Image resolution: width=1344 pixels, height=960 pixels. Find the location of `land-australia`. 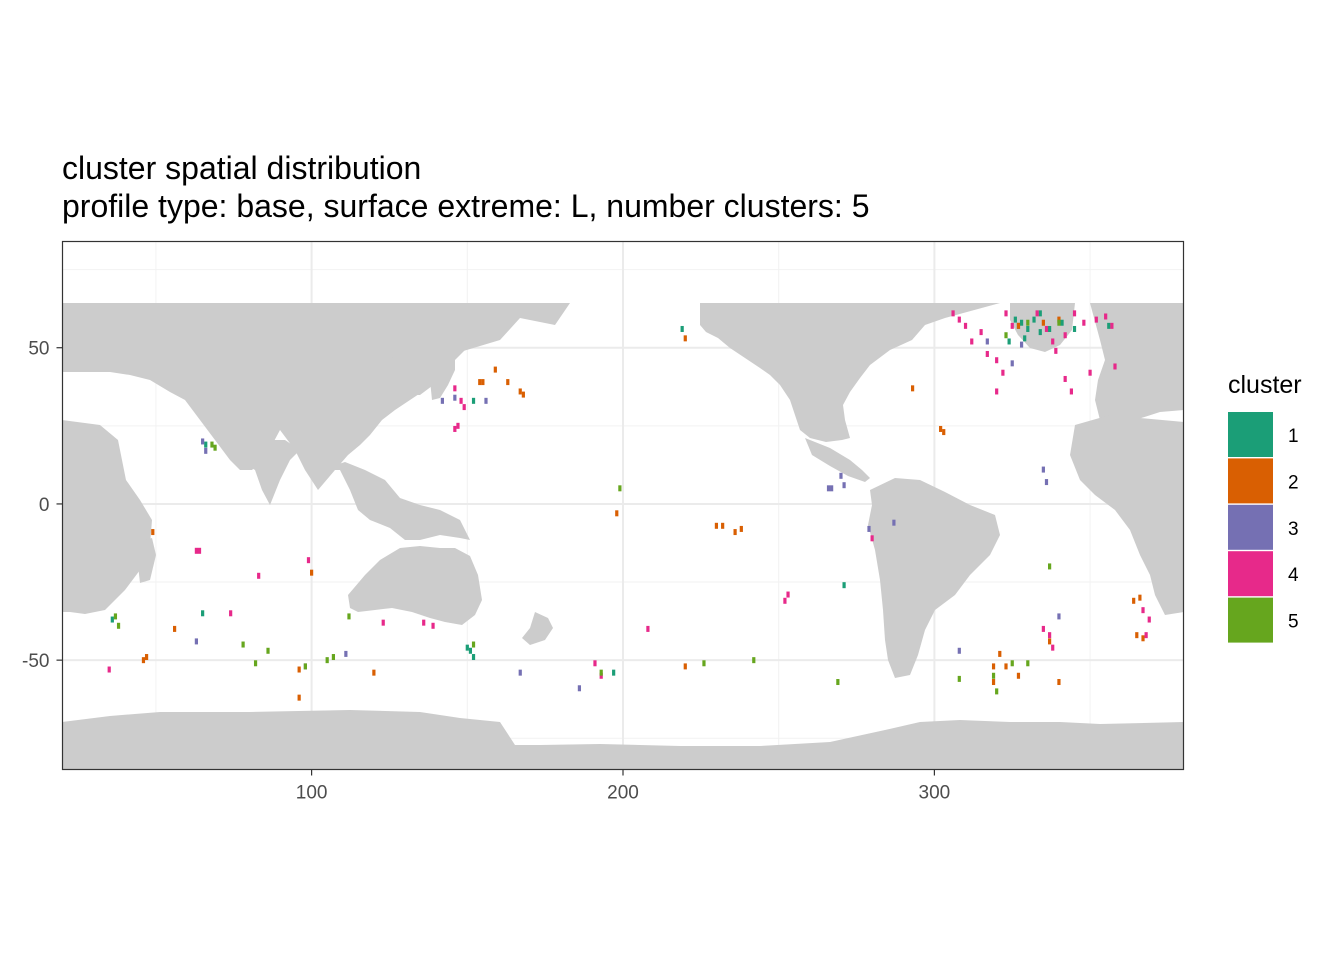

land-australia is located at coordinates (415, 585).